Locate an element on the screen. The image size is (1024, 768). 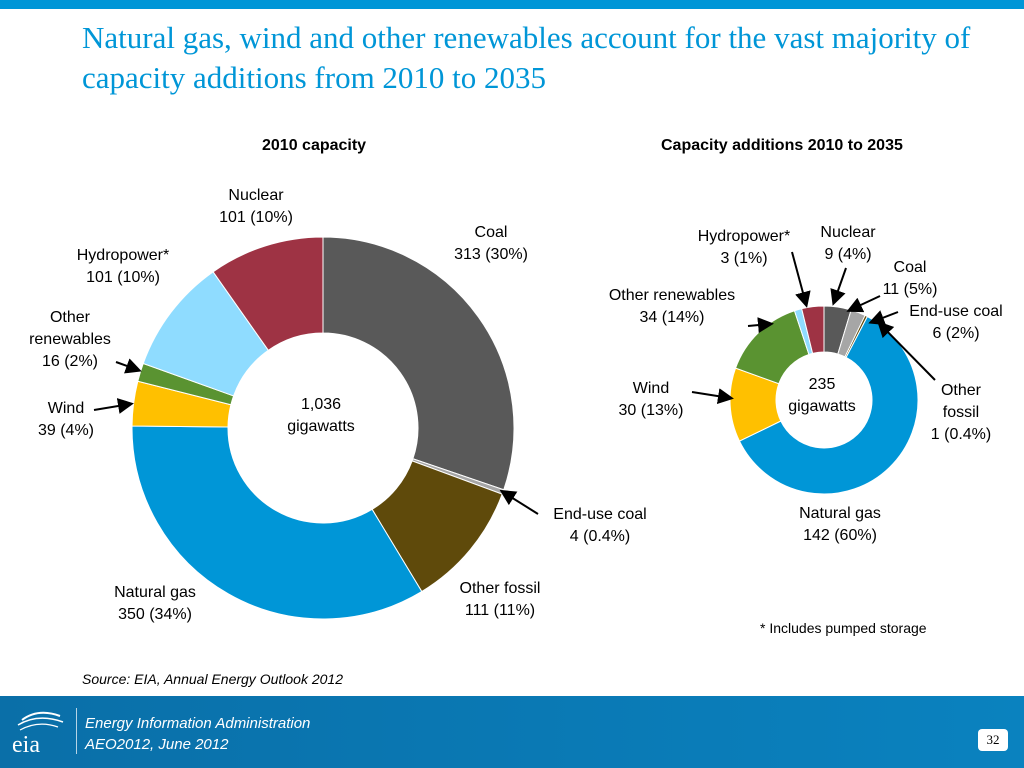
cadd-leader-nuclear is located at coordinates (838, 286).